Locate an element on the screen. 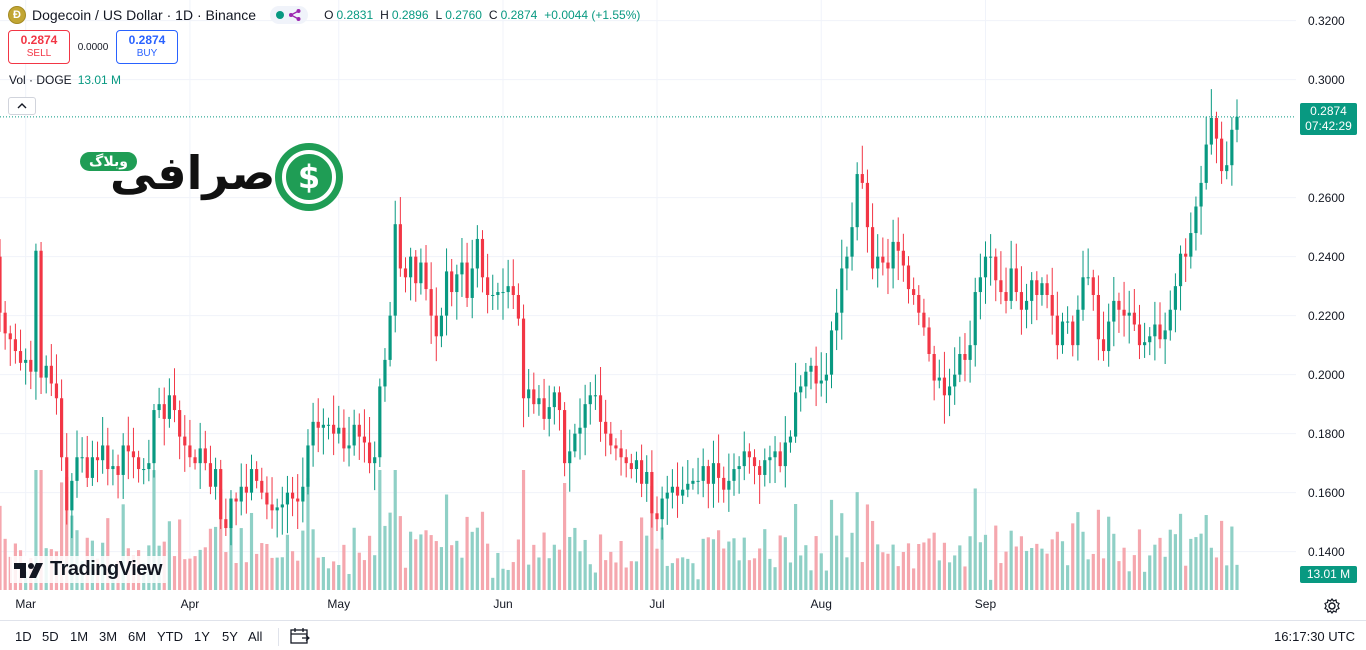  range-button-1y: 1Y is located at coordinates (202, 636).